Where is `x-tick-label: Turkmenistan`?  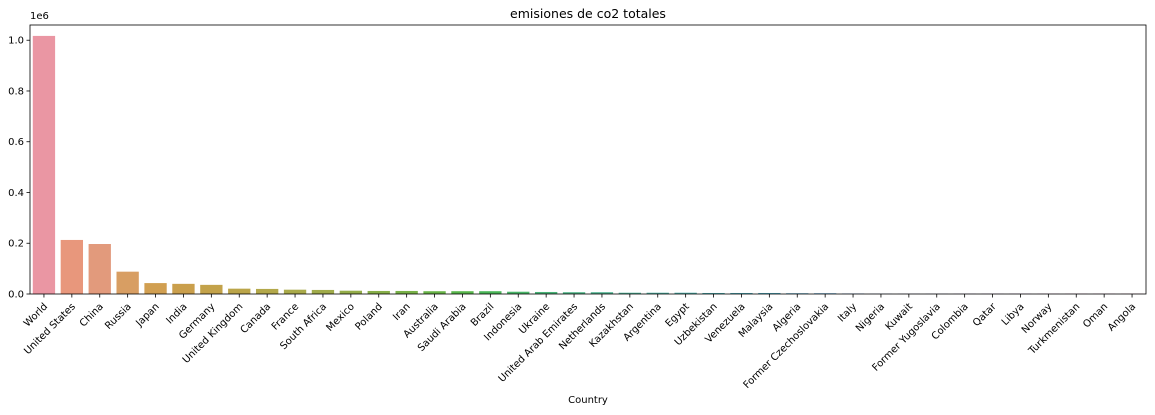
x-tick-label: Turkmenistan is located at coordinates (1054, 329).